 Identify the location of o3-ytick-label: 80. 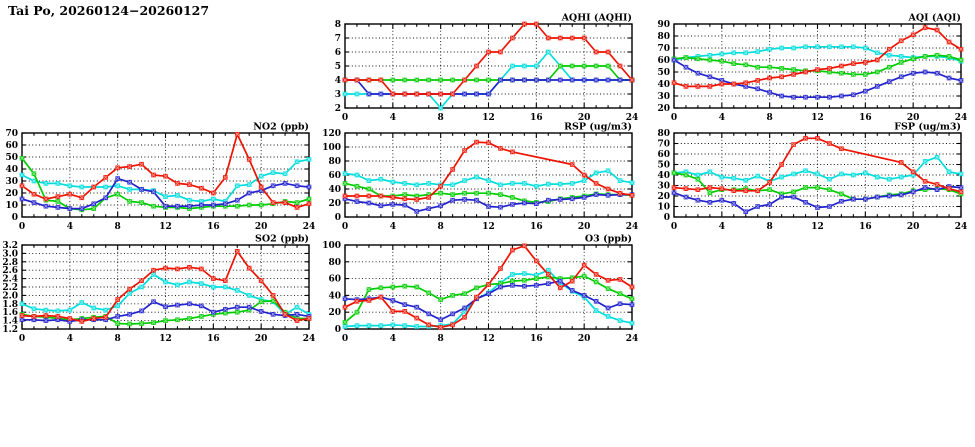
(334, 263).